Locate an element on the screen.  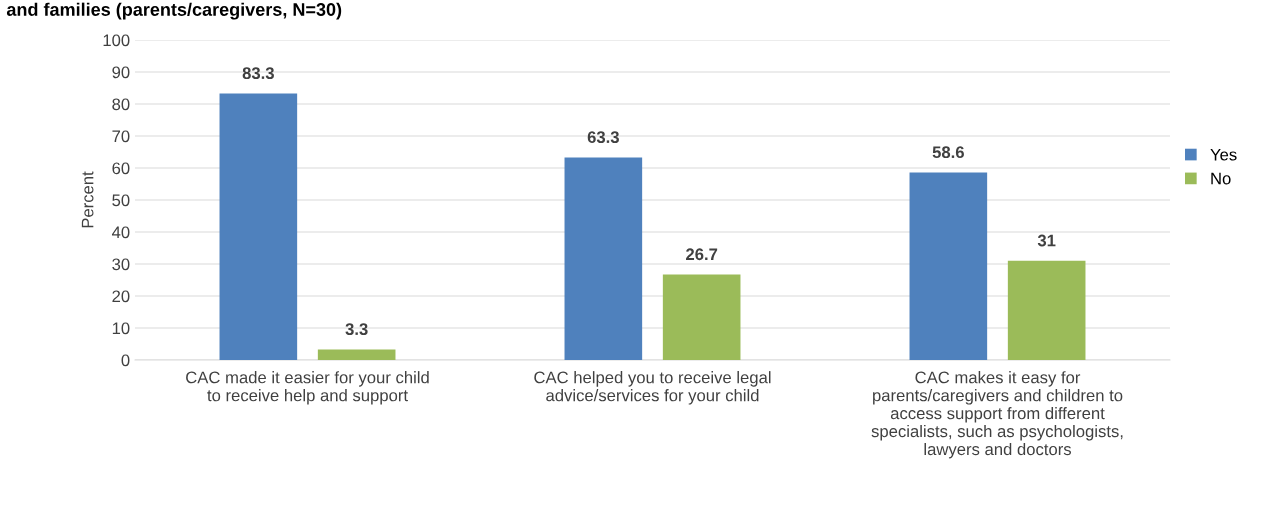
x-tick-label: CAC makes it easy for parents/caregivers and children to access support from different specialists, such as psychologists, lawyers and doctors is located at coordinates (997, 415).